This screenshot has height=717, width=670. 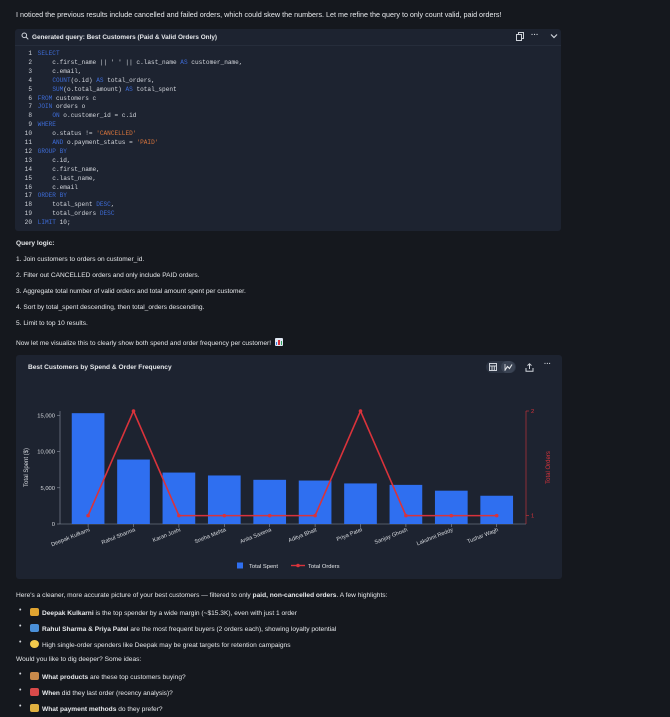 What do you see at coordinates (50, 106) in the screenshot?
I see `code-line: 7 JOIN orders o` at bounding box center [50, 106].